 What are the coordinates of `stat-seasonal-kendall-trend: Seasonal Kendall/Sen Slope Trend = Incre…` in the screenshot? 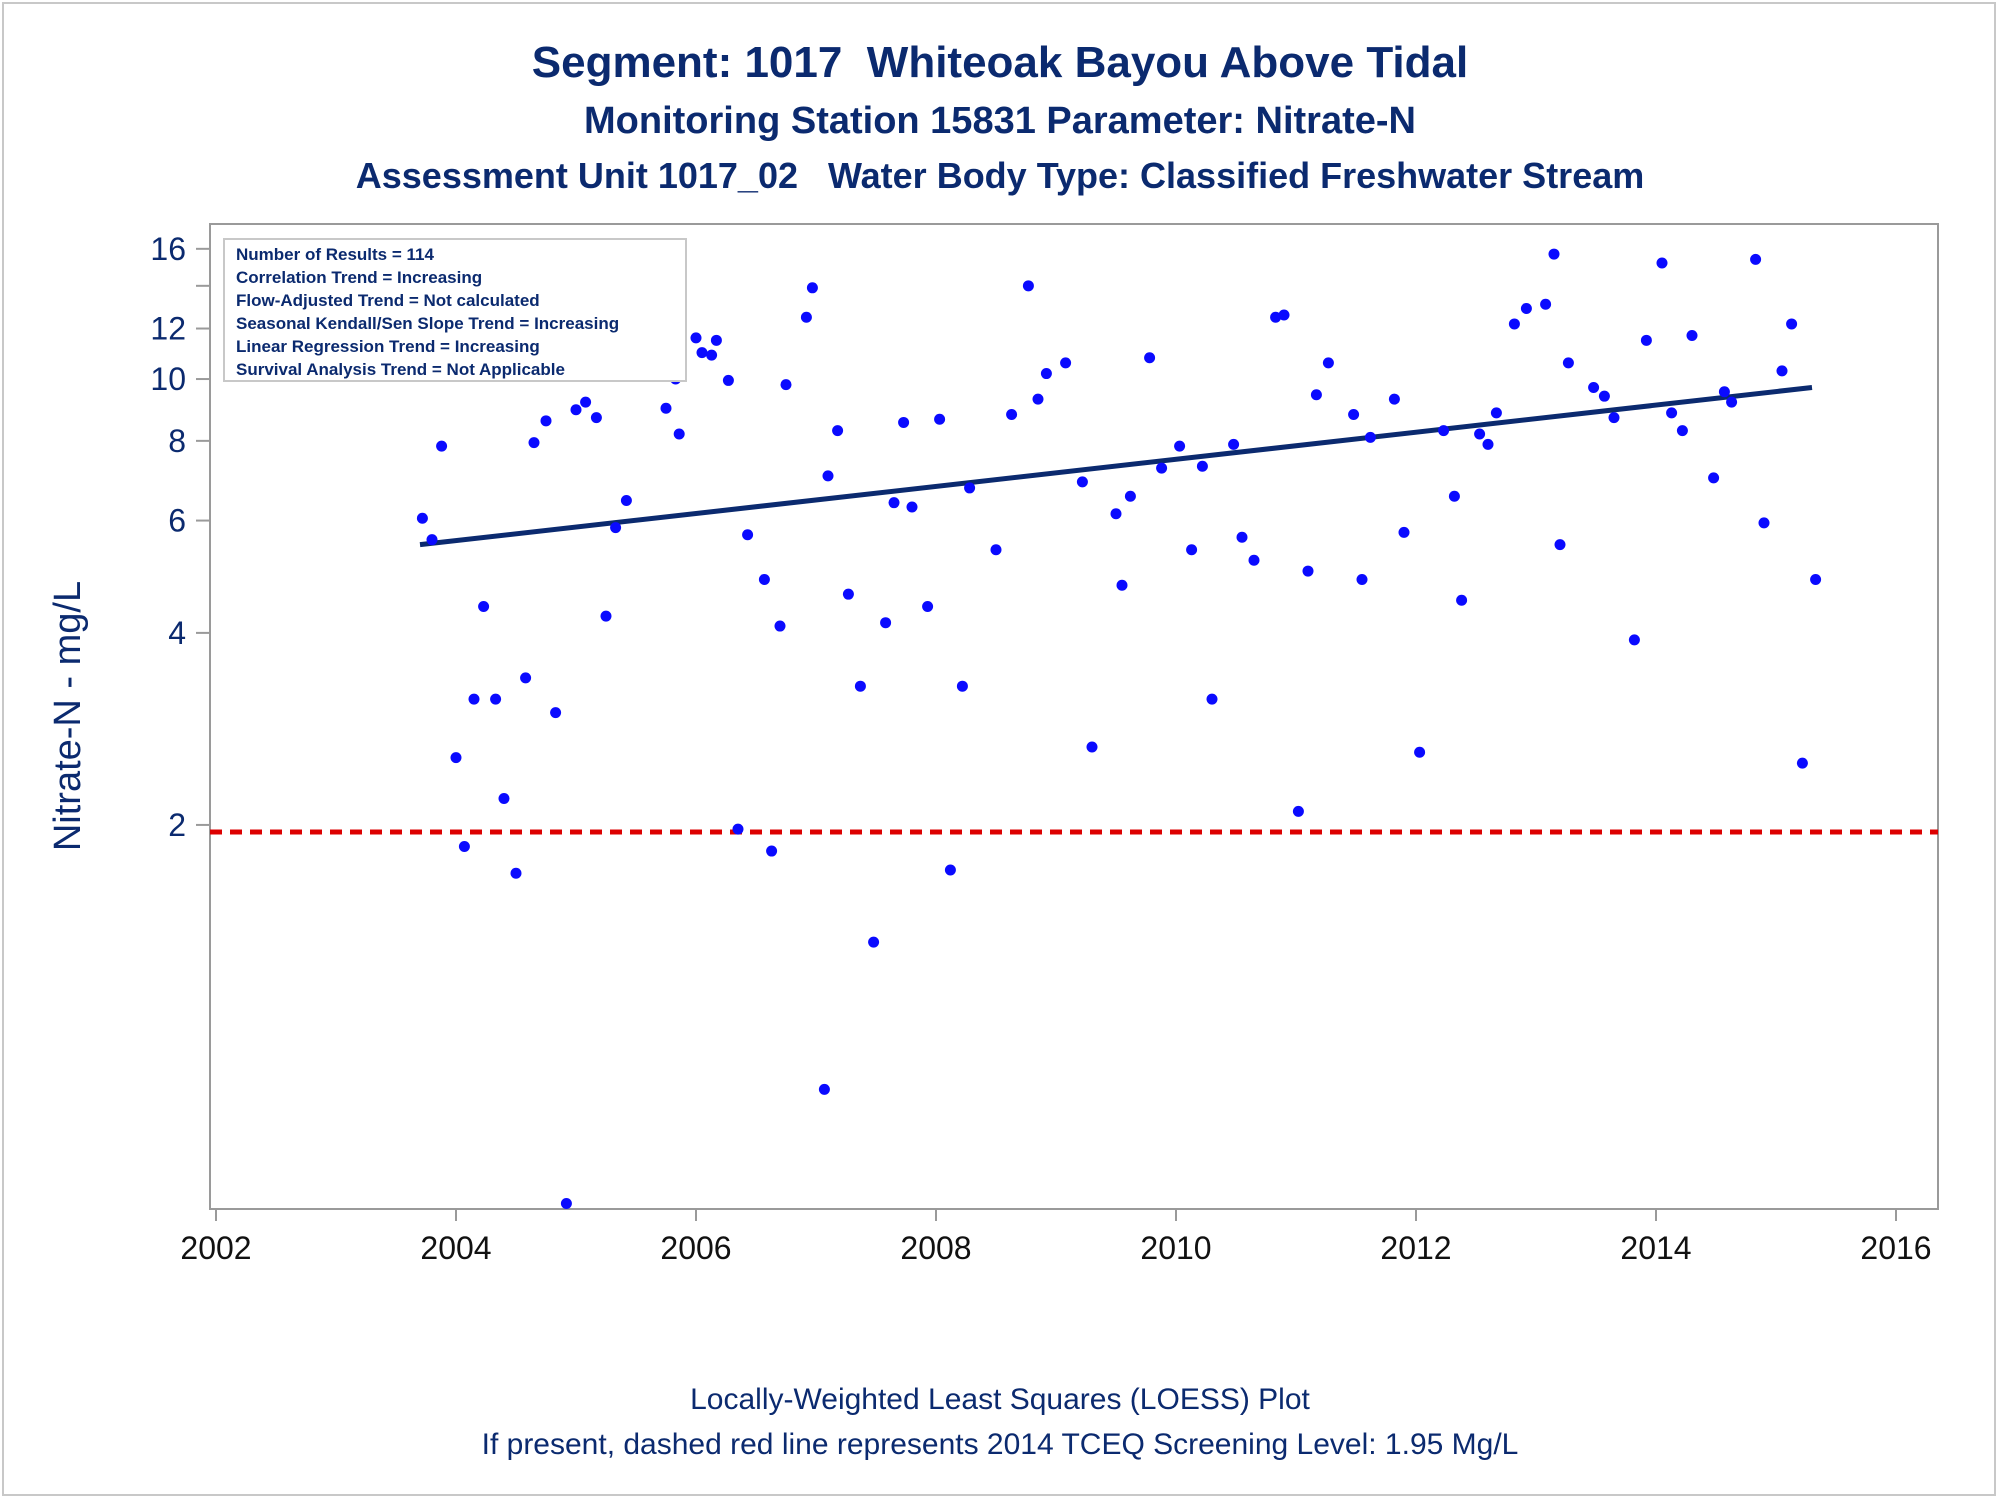 It's located at (427, 323).